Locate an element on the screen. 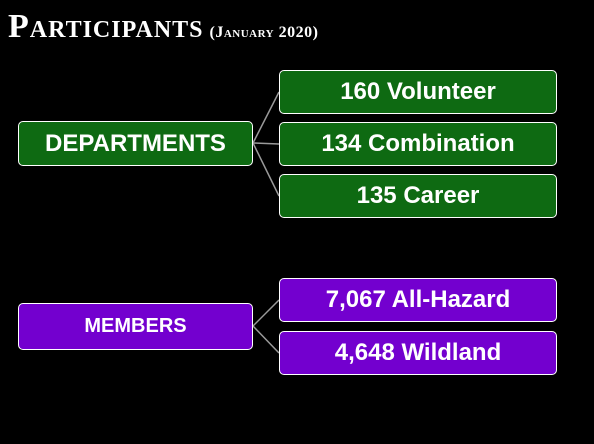  child-node: 7,067 All-Hazard is located at coordinates (418, 300).